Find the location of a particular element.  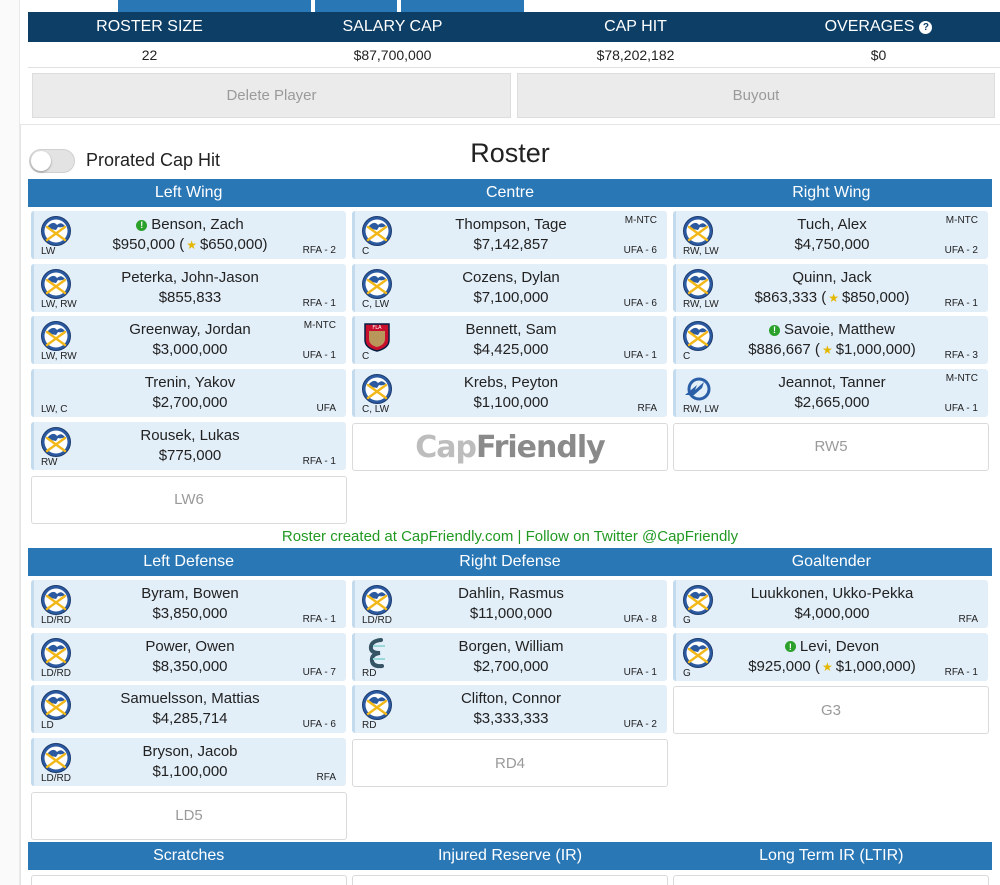

player-name: Cozens, Dylan is located at coordinates (511, 277).